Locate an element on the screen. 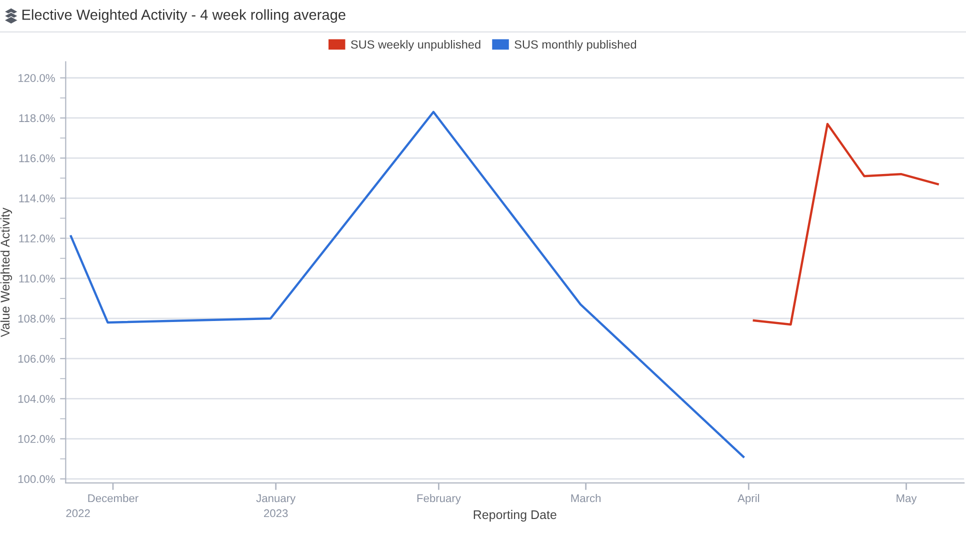  y-tick-label: 114.0% is located at coordinates (37, 198).